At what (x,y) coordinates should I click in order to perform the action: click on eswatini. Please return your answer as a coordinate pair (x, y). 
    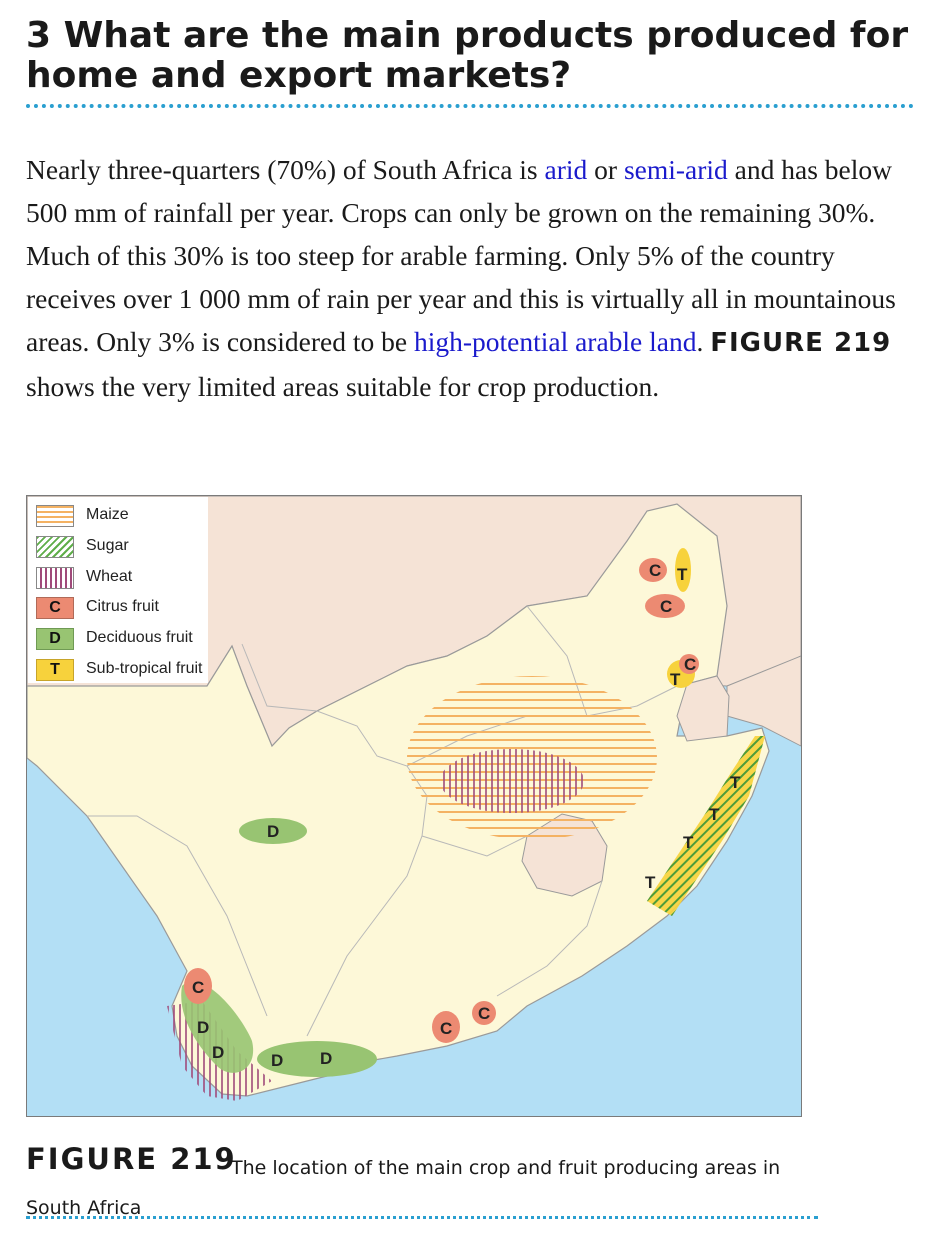
    Looking at the image, I should click on (703, 708).